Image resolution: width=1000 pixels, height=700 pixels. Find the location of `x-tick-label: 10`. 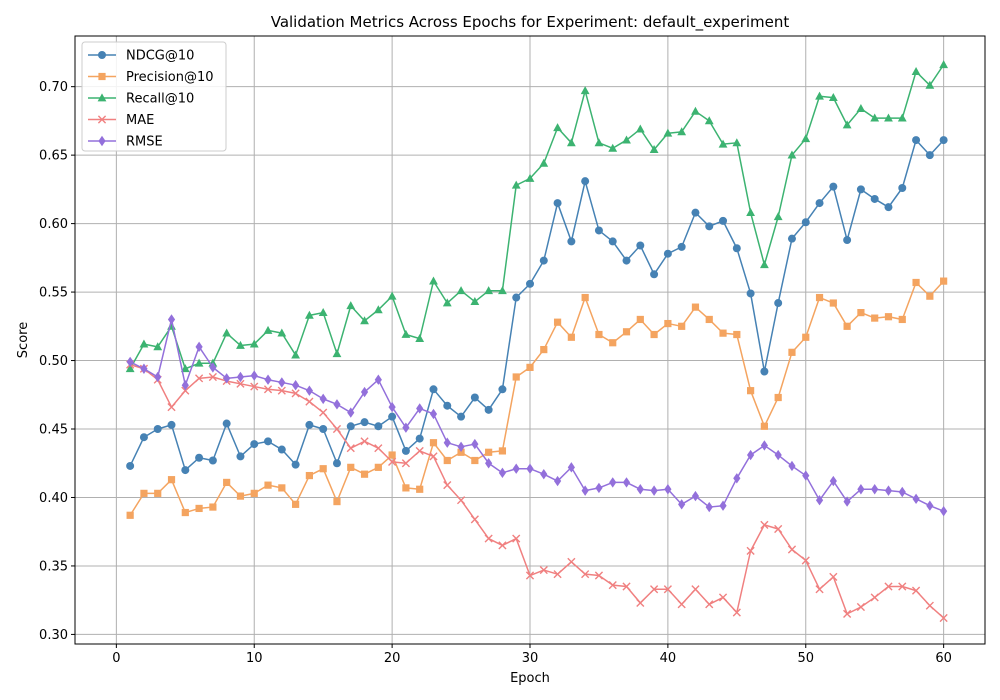

x-tick-label: 10 is located at coordinates (254, 658).